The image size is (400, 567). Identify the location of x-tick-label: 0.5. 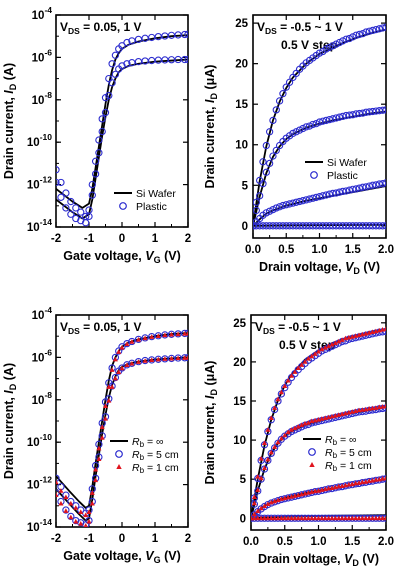
(285, 542).